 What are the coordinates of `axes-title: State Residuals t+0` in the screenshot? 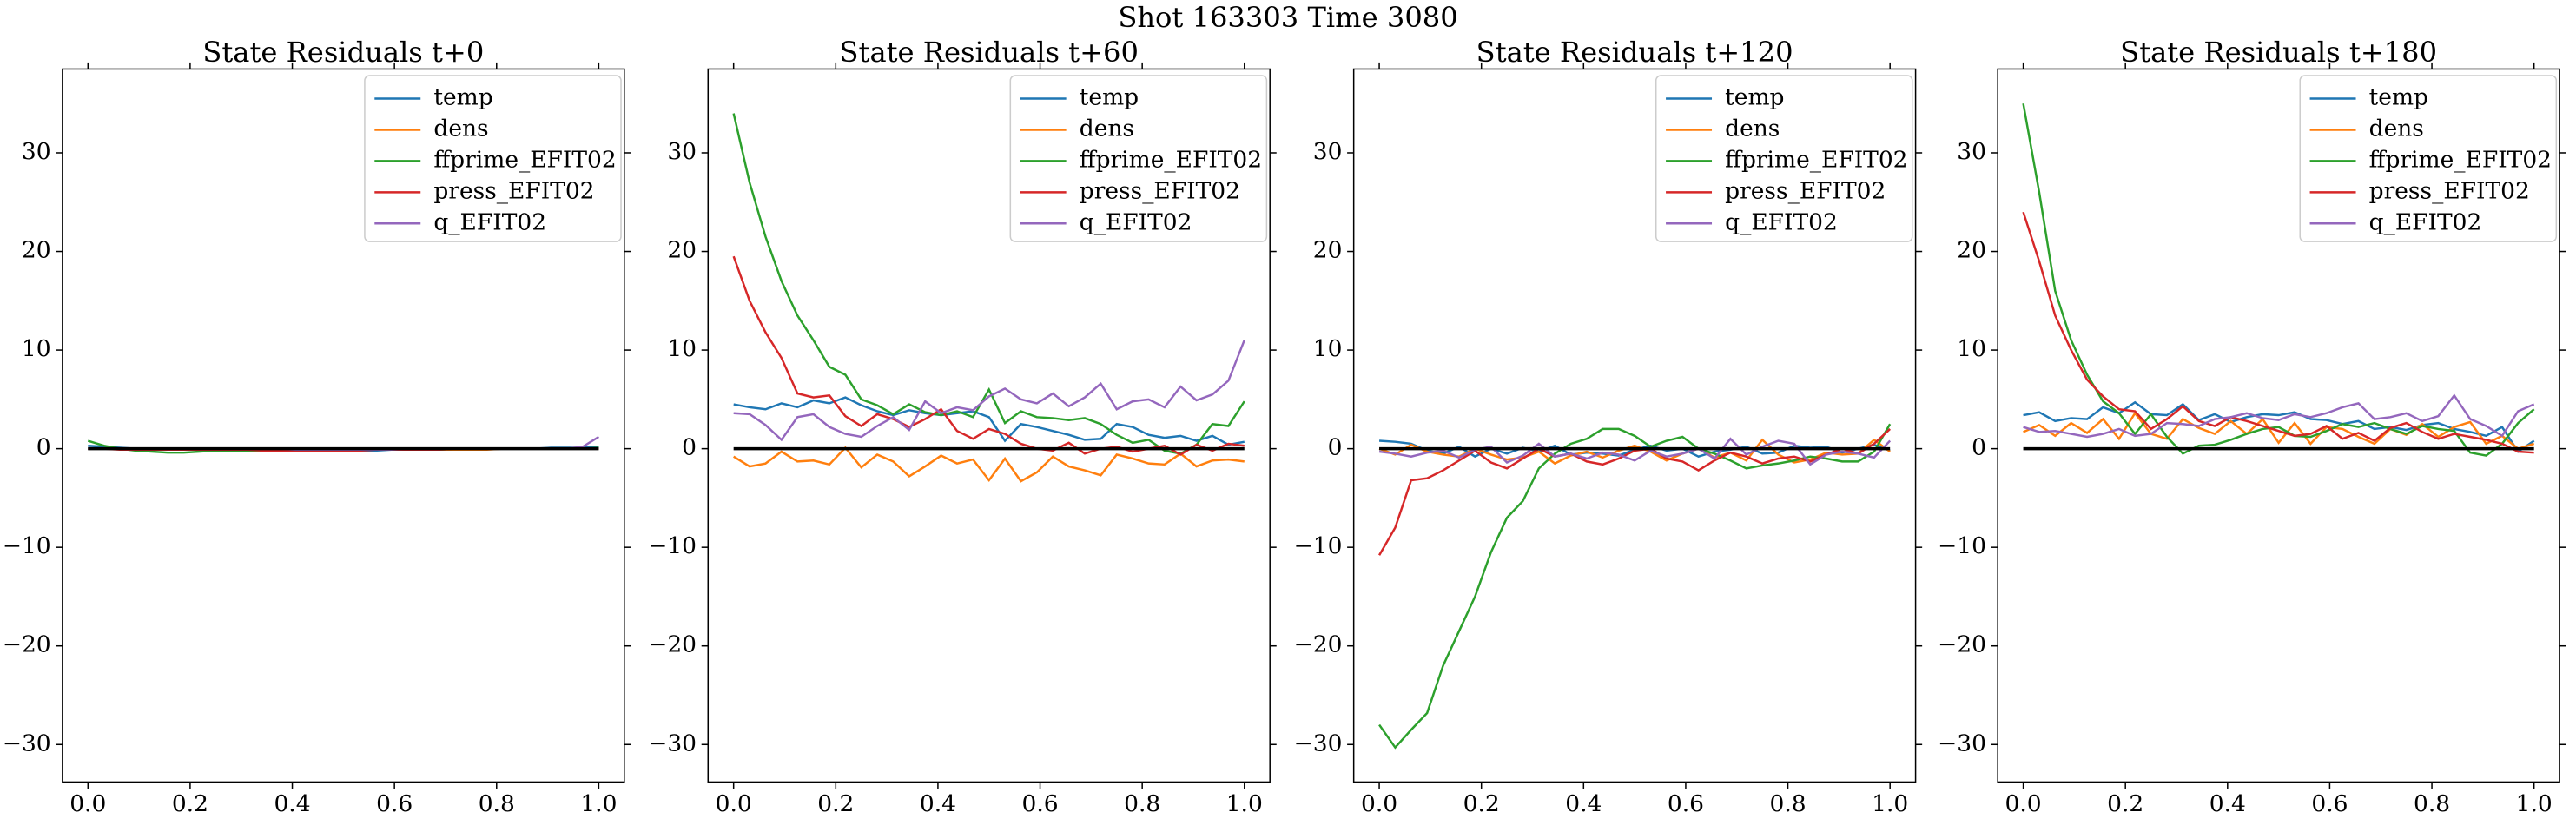 It's located at (343, 52).